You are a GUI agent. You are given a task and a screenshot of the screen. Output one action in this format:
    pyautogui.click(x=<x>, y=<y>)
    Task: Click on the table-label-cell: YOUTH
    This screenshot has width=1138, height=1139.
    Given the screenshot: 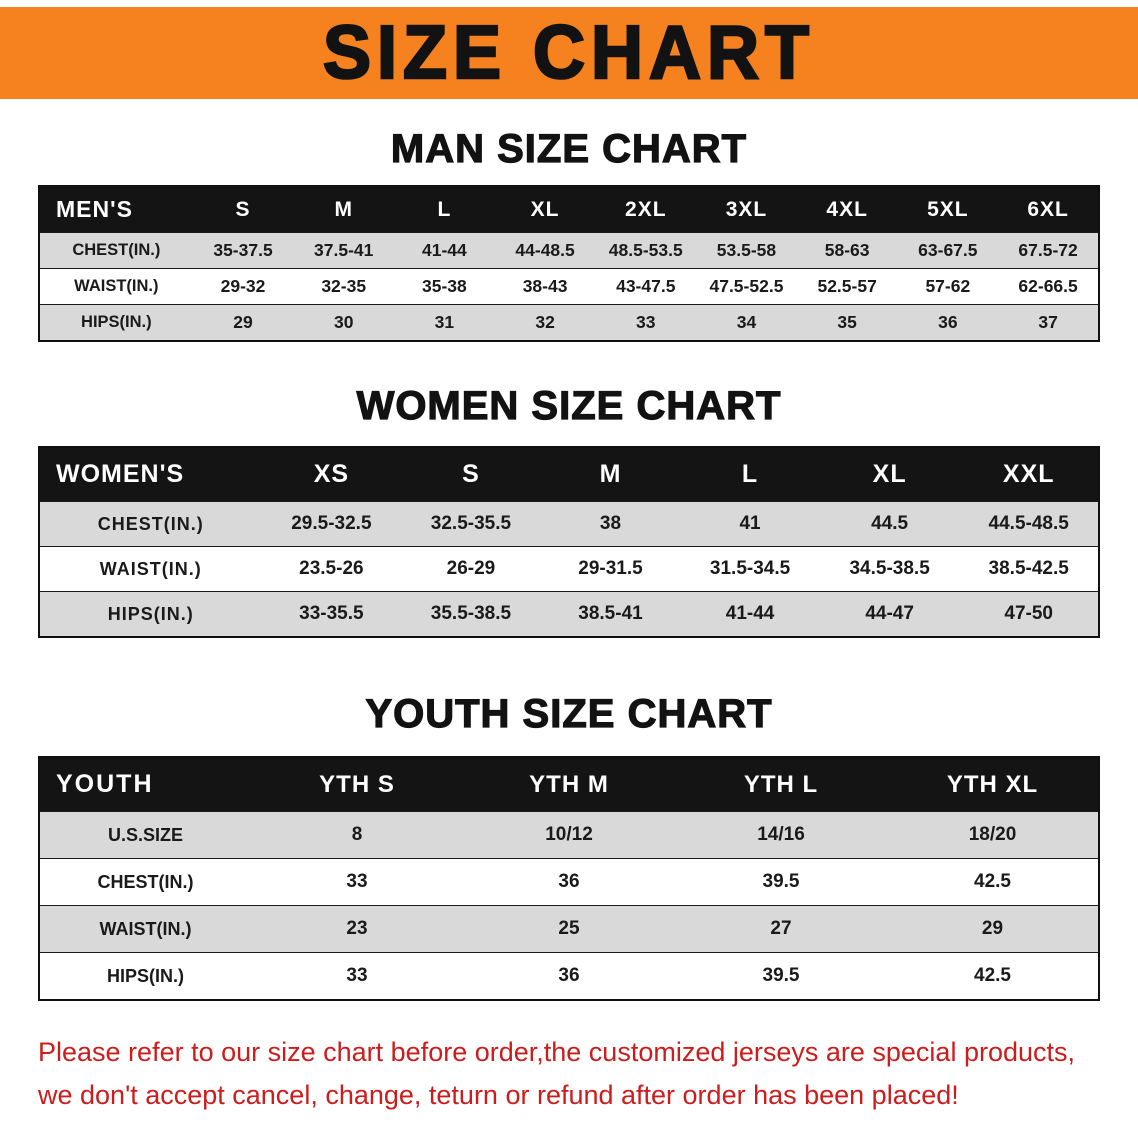 What is the action you would take?
    pyautogui.click(x=145, y=784)
    